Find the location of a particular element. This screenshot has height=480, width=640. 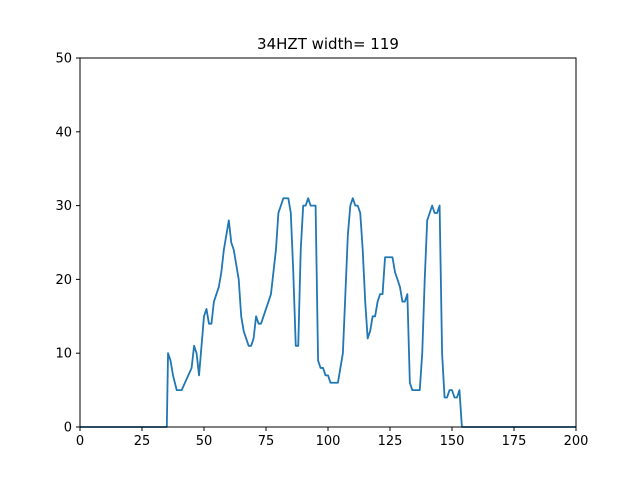

x-tick-label: 125 is located at coordinates (390, 441).